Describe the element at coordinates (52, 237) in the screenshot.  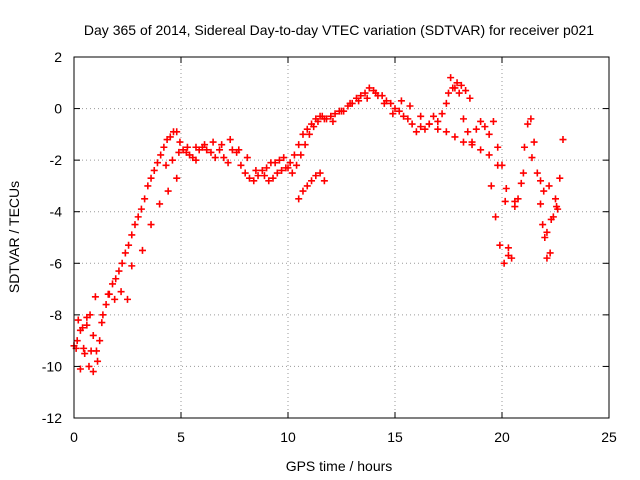
I see `y-tick-labels: -12 -10 -8 -6 -4 -2 0 2` at that location.